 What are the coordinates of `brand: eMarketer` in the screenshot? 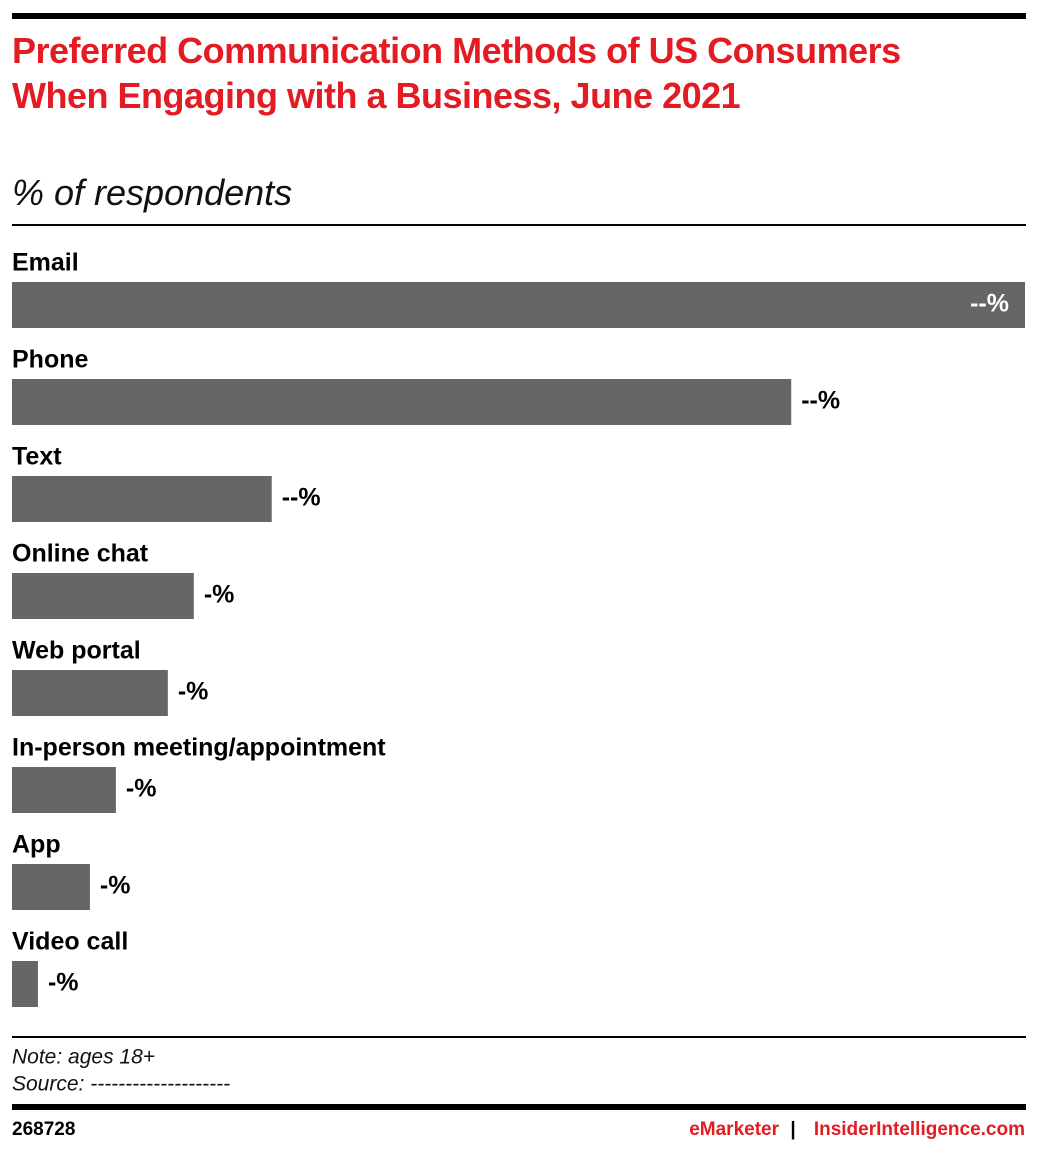 It's located at (734, 1129).